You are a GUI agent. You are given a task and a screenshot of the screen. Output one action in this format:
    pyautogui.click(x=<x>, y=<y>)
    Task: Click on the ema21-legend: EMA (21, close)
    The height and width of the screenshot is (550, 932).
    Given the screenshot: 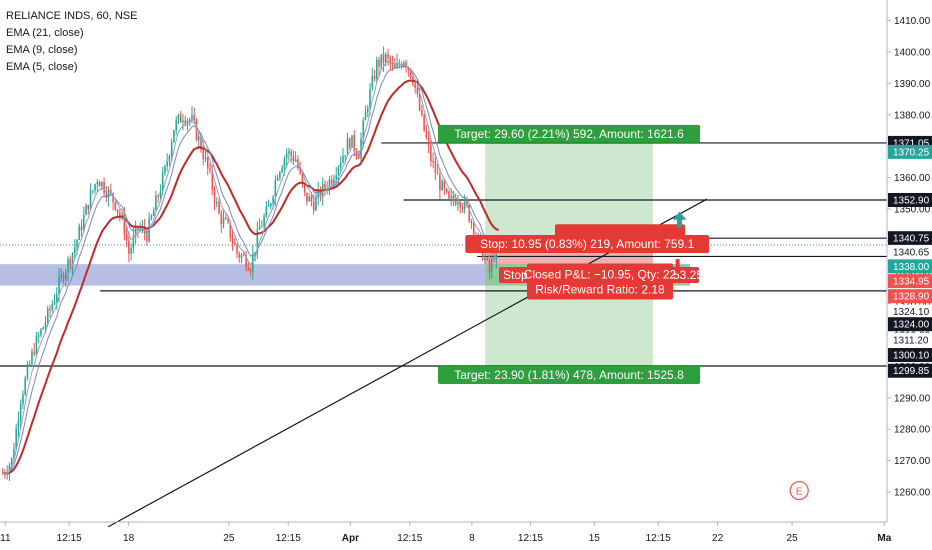 What is the action you would take?
    pyautogui.click(x=45, y=33)
    